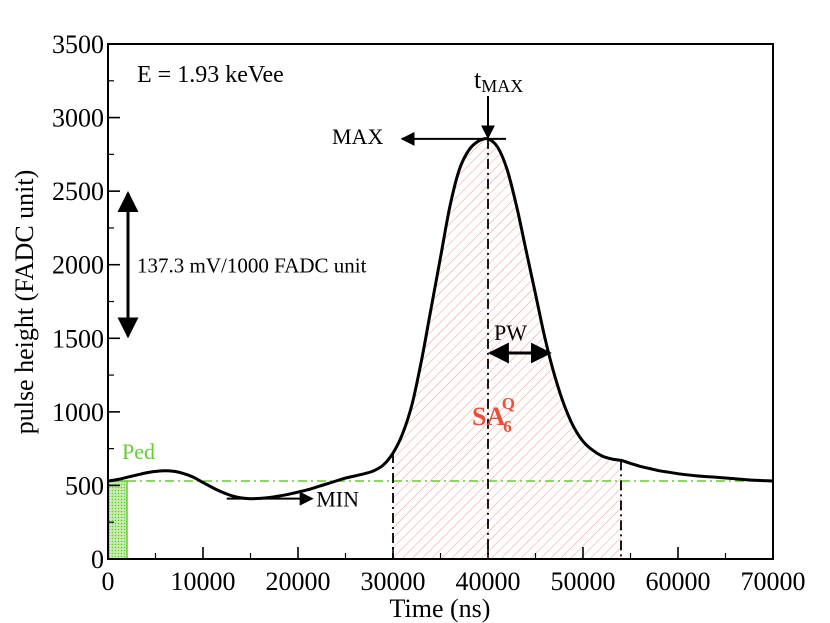 The height and width of the screenshot is (623, 830). What do you see at coordinates (357, 136) in the screenshot?
I see `max-label: MAX` at bounding box center [357, 136].